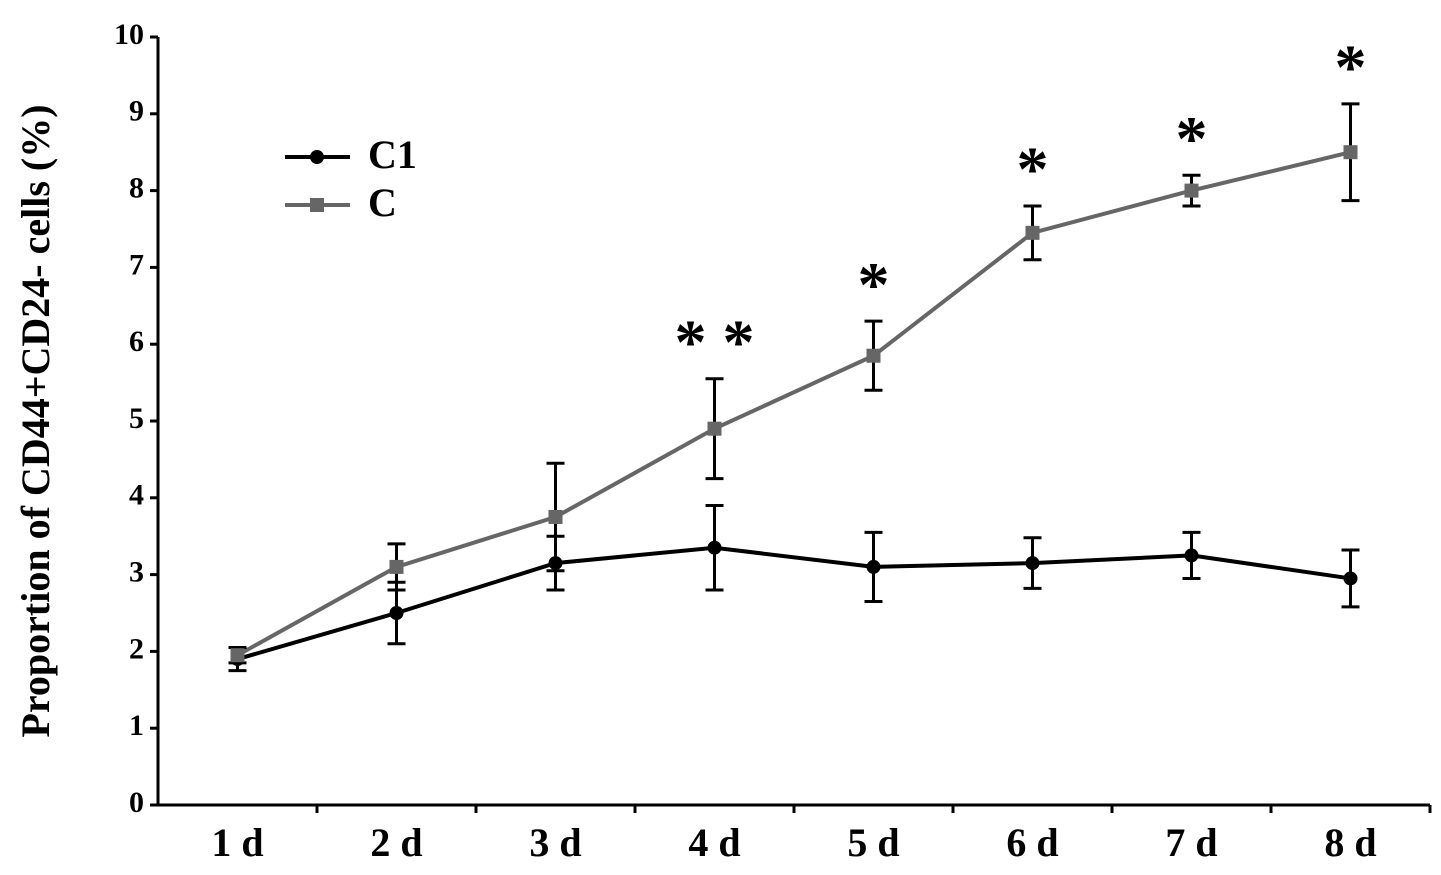 The width and height of the screenshot is (1441, 875). Describe the element at coordinates (715, 341) in the screenshot. I see `significance-annotation: * *` at that location.